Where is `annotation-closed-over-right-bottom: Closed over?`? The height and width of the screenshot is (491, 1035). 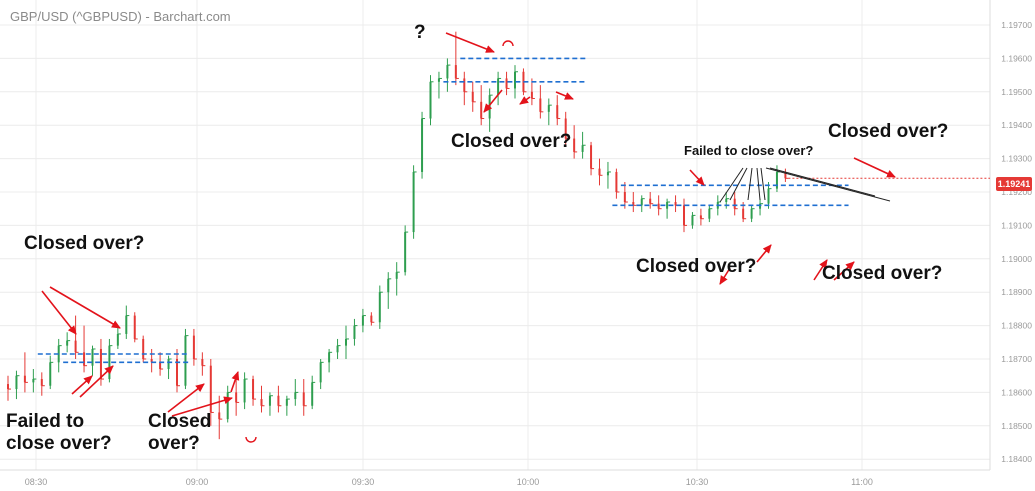 annotation-closed-over-right-bottom: Closed over? is located at coordinates (882, 273).